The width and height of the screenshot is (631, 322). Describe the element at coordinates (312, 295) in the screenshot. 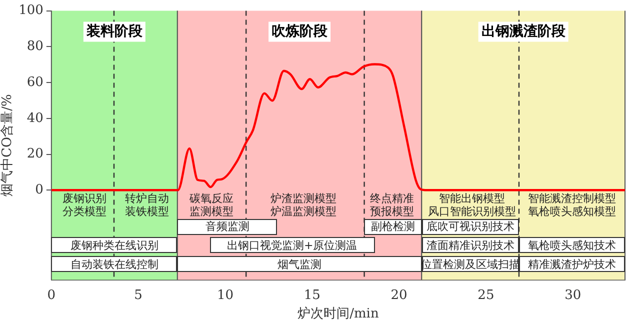

I see `x-tick-label: 15` at that location.